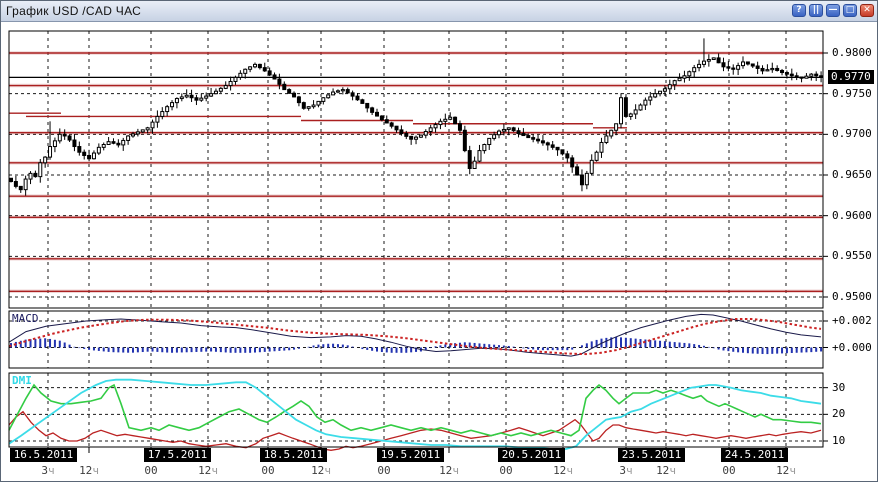  Describe the element at coordinates (833, 10) in the screenshot. I see `minimize-icon: —` at that location.